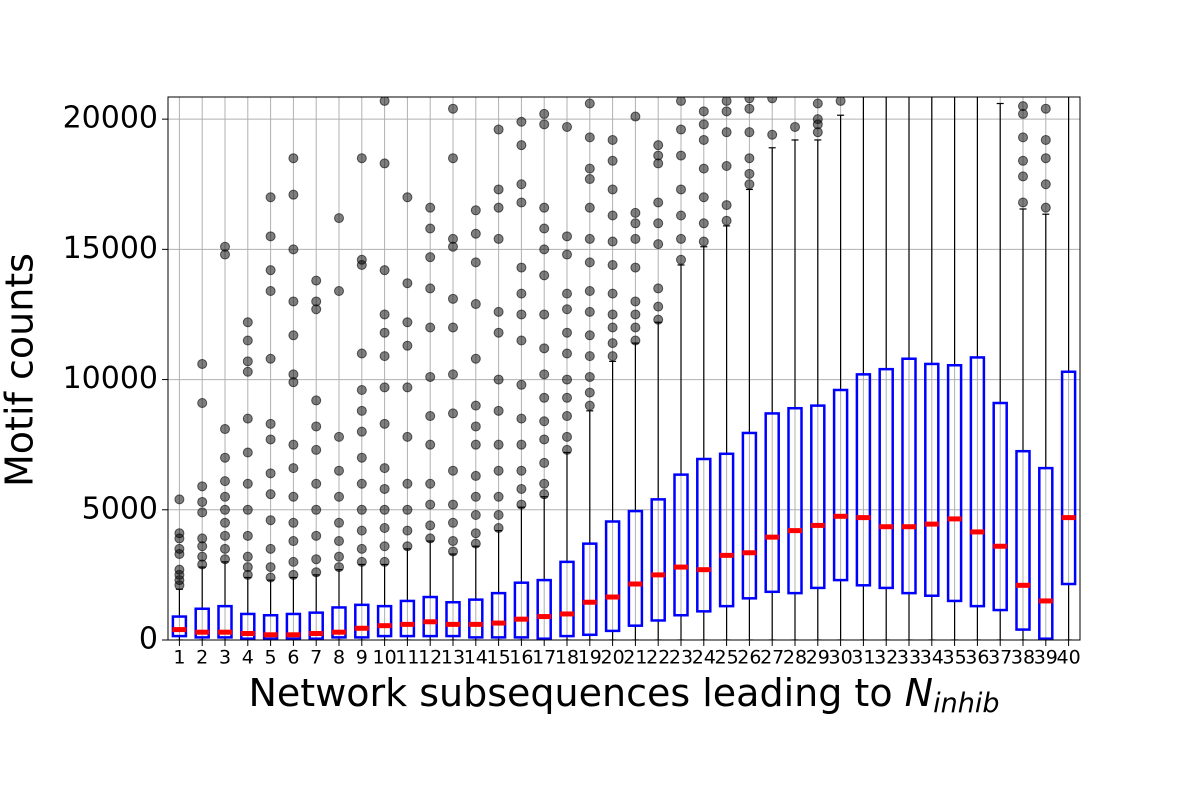  Describe the element at coordinates (749, 658) in the screenshot. I see `x-tick-label: 26` at that location.